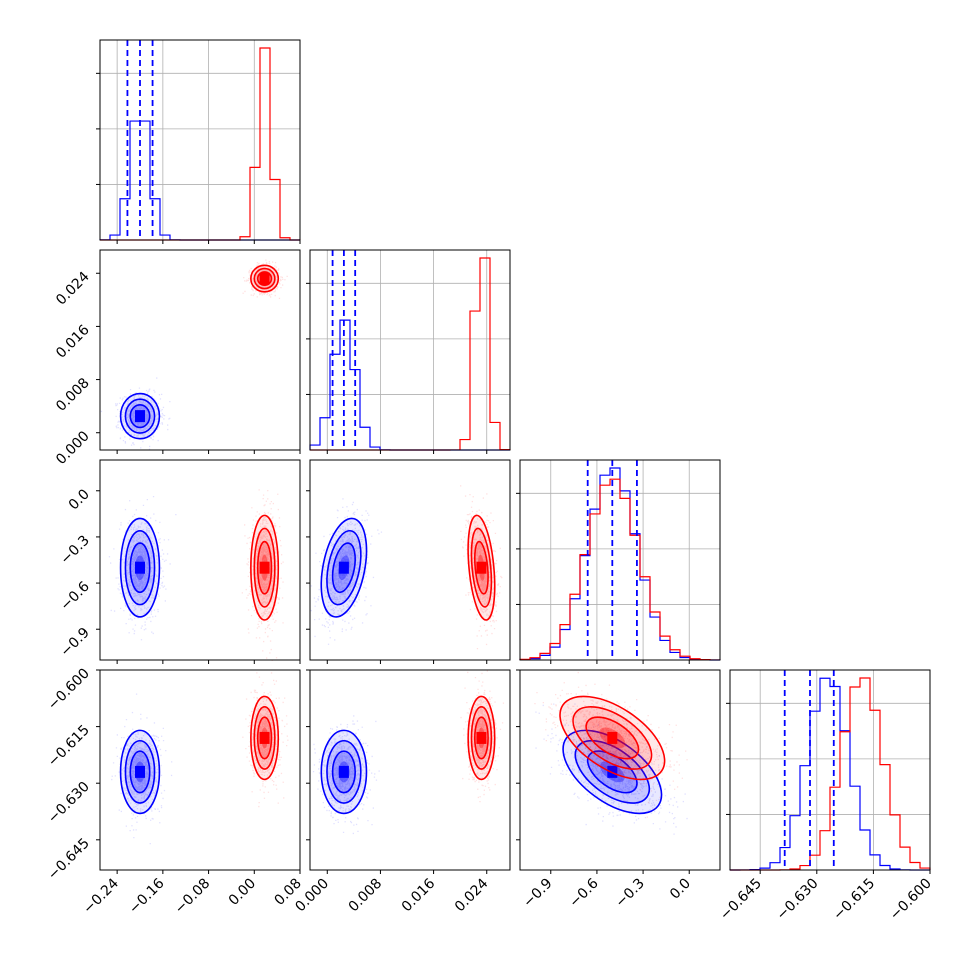 The width and height of the screenshot is (970, 970). I want to click on y-tick-label: −0.615, so click(69, 746).